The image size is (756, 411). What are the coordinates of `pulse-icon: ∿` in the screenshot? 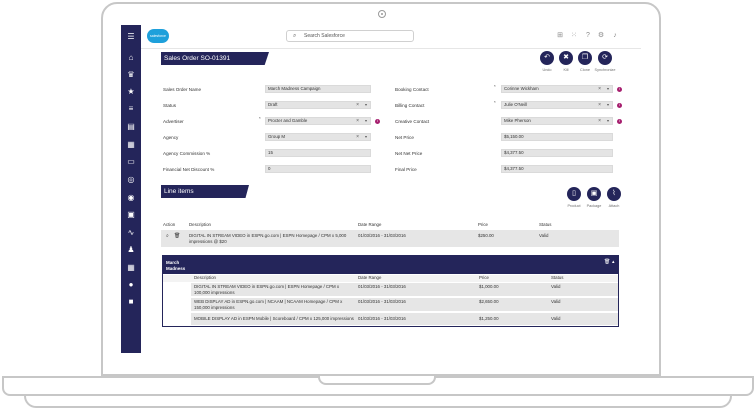 It's located at (131, 232).